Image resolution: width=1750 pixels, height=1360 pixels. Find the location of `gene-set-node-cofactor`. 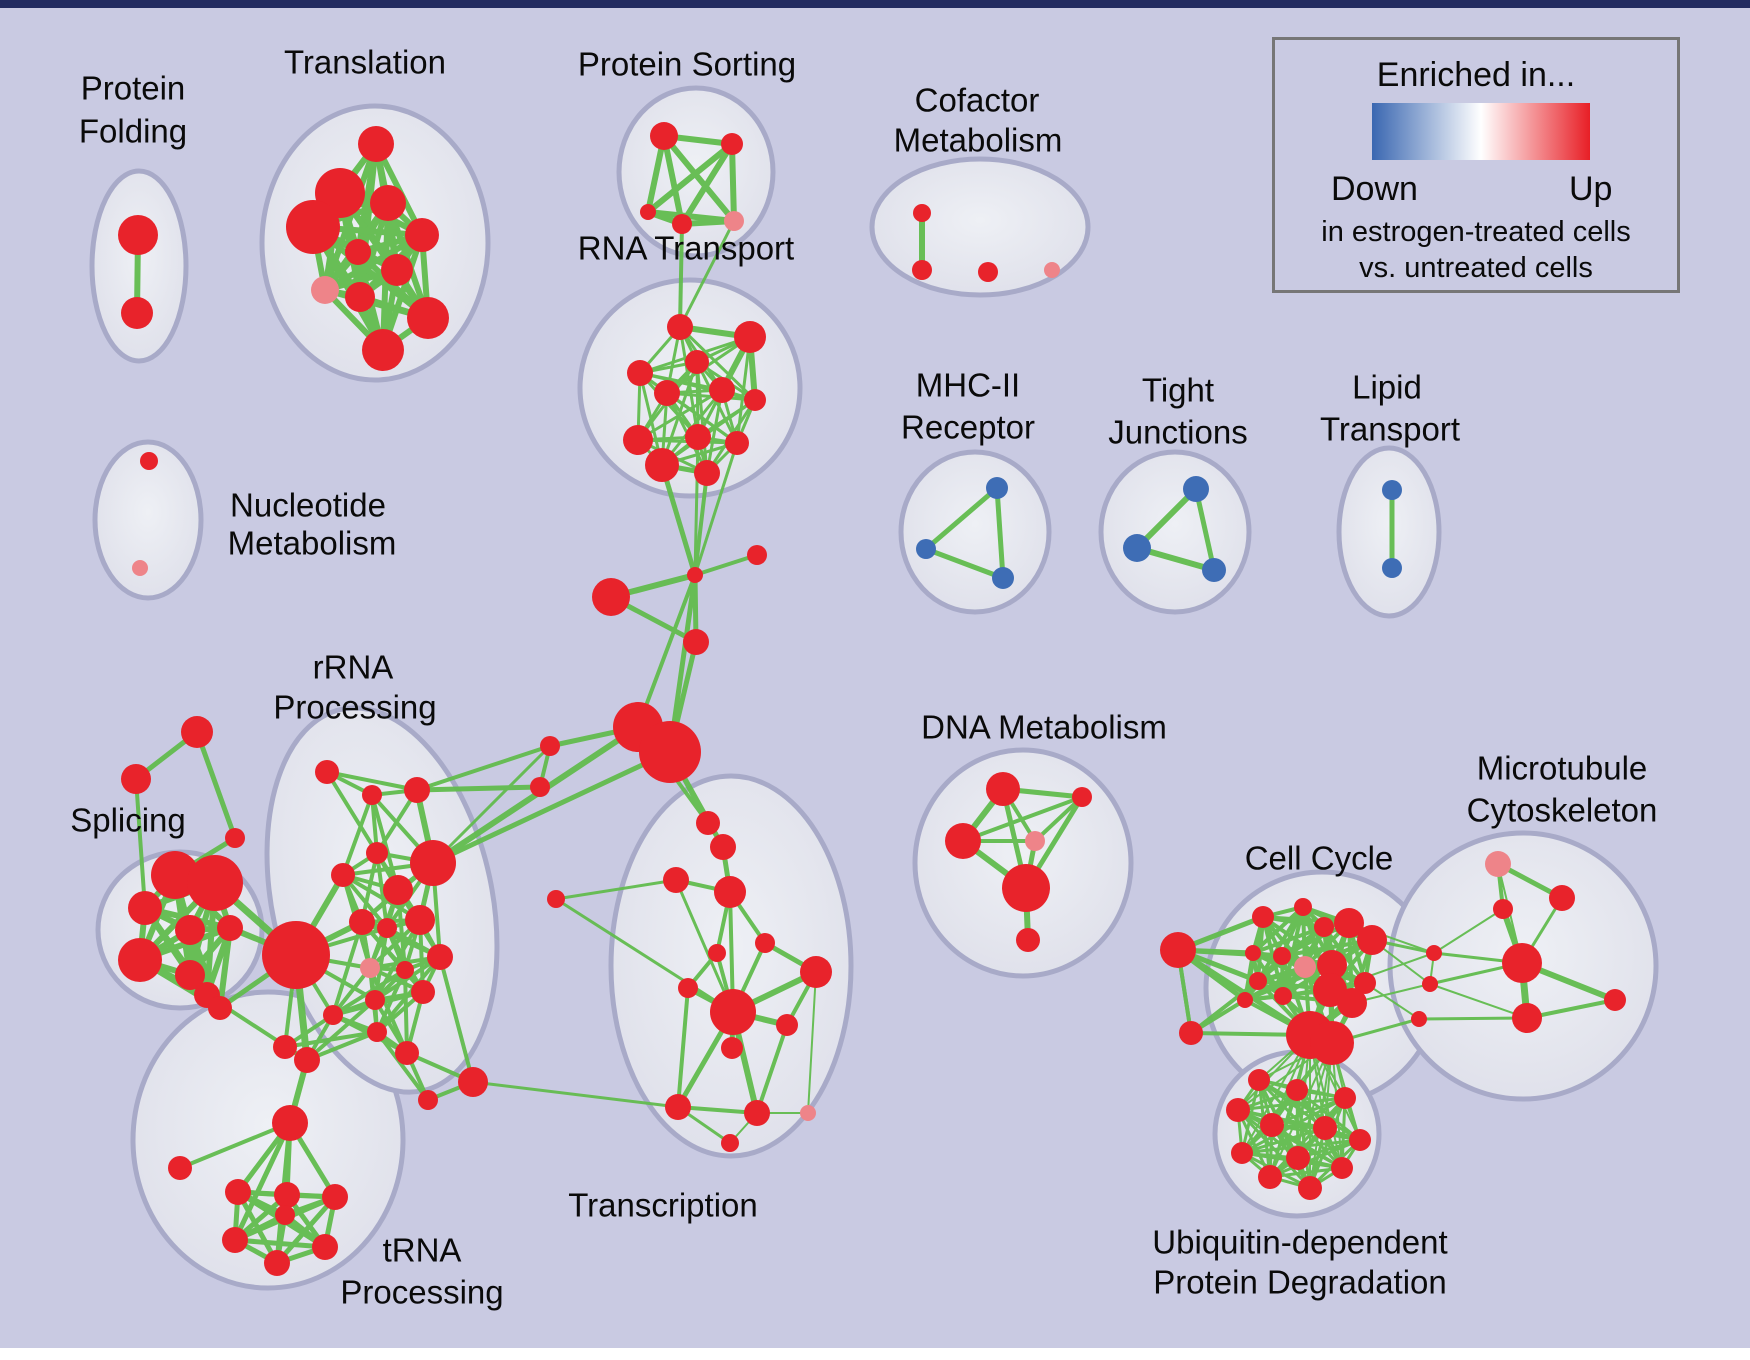

gene-set-node-cofactor is located at coordinates (922, 213).